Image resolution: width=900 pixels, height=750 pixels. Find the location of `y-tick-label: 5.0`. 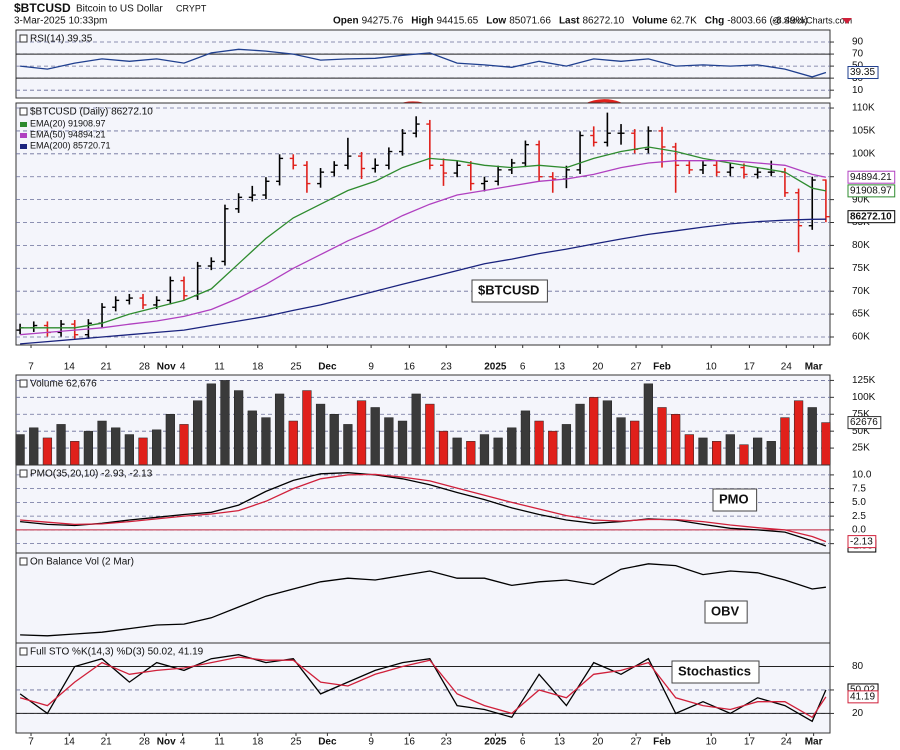

y-tick-label: 5.0 is located at coordinates (859, 502).